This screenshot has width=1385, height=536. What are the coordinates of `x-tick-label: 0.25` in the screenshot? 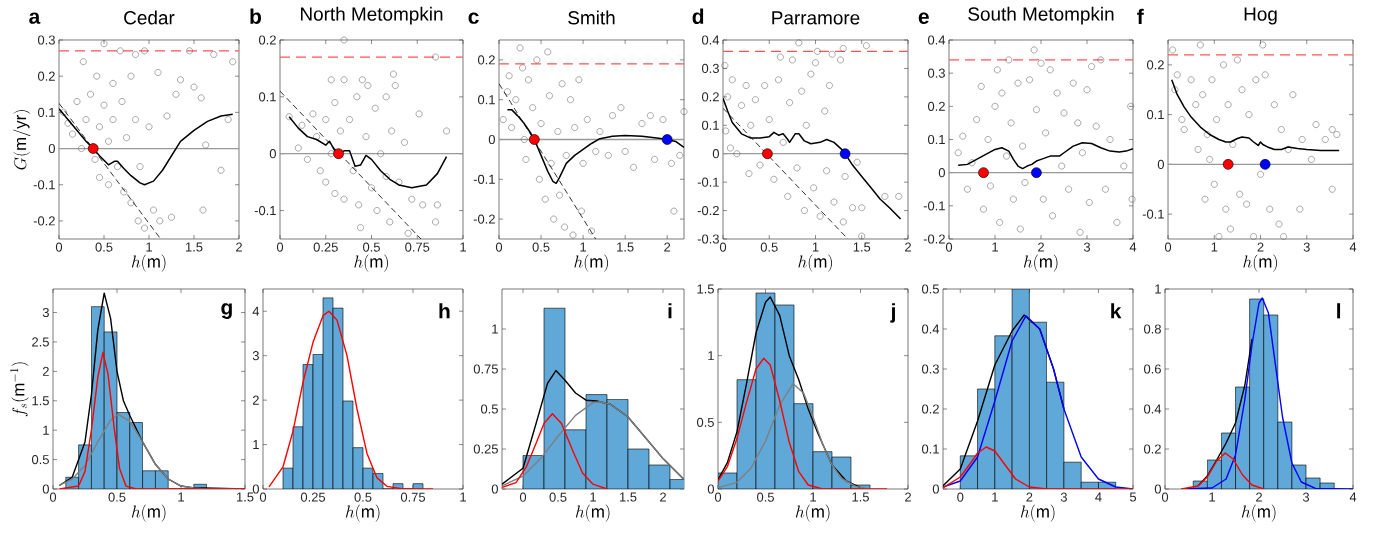 It's located at (313, 497).